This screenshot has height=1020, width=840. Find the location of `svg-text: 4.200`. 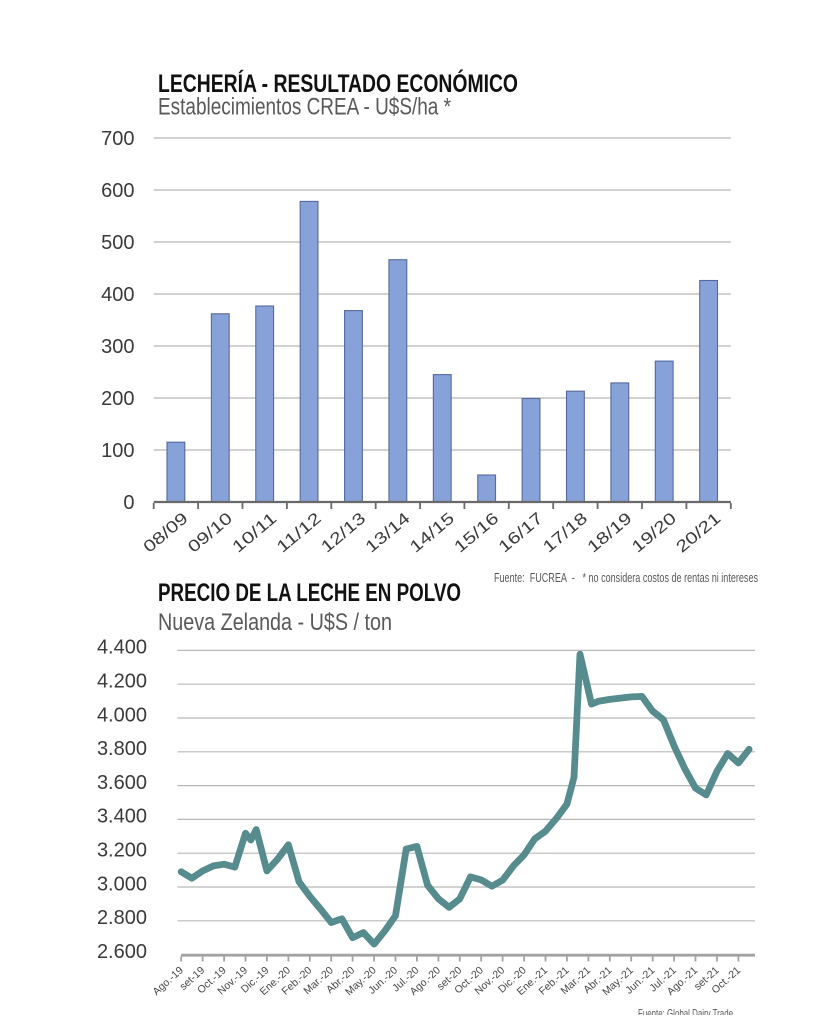

svg-text: 4.200 is located at coordinates (122, 682).